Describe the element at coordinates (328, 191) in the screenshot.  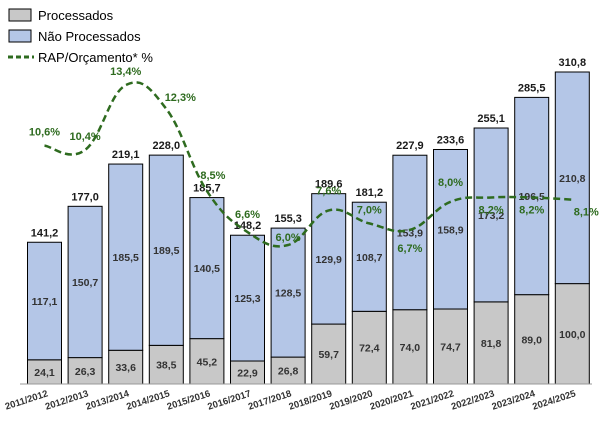
I see `ratio-value-label: 7,6%` at that location.